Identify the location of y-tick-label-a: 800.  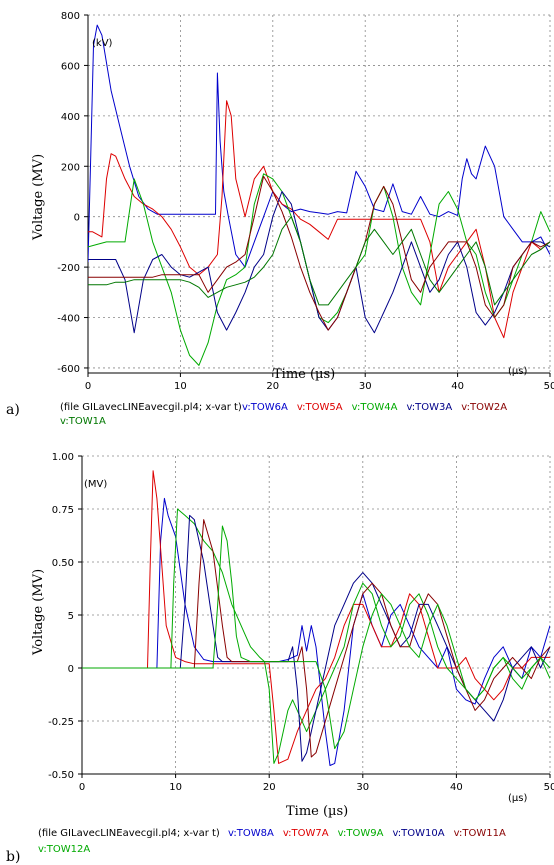
(70, 16).